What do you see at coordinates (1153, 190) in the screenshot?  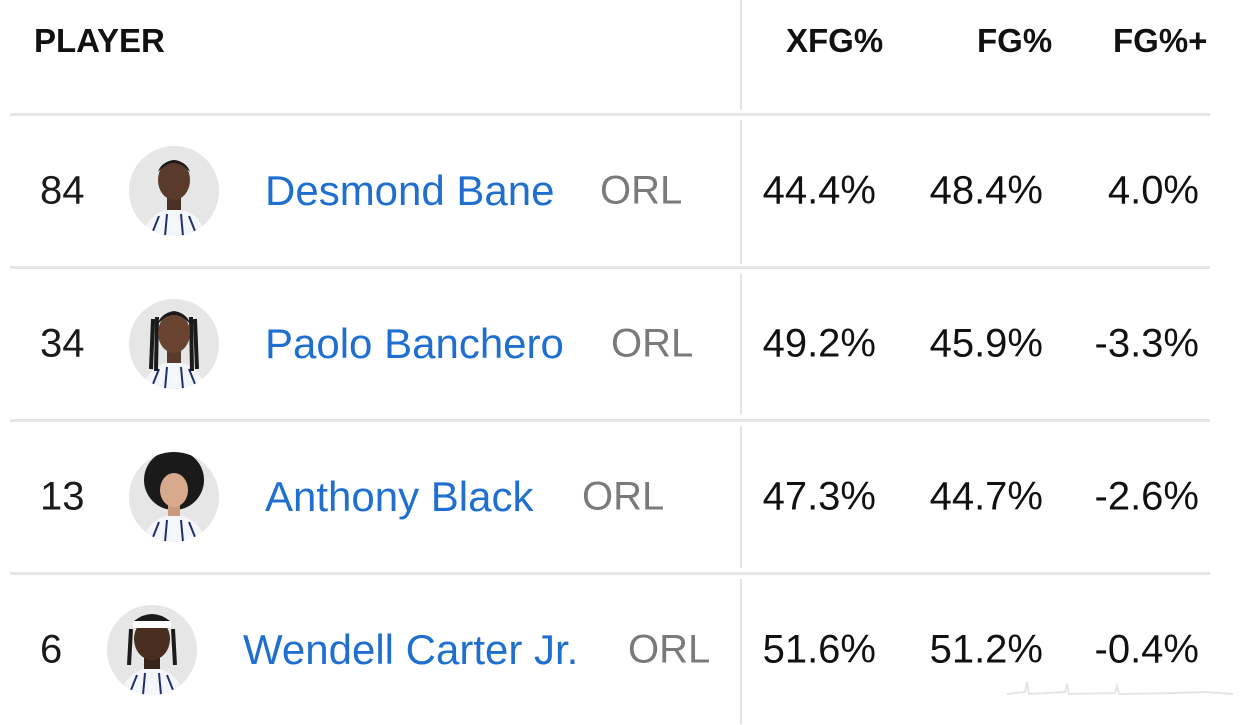 I see `fgplus-value: 4.0%` at bounding box center [1153, 190].